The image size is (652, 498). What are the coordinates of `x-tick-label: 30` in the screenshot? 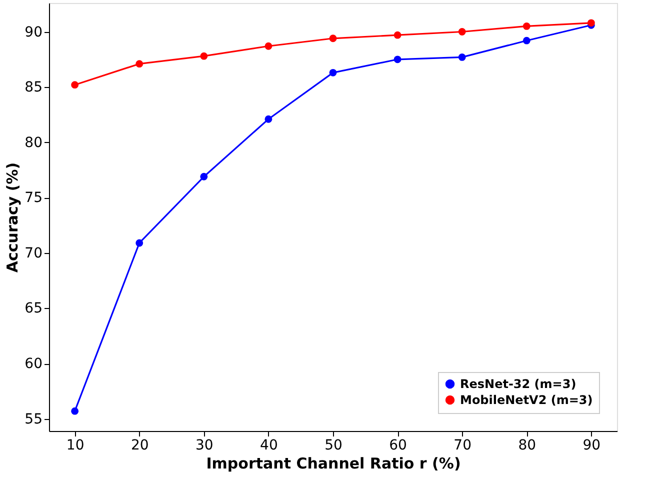 It's located at (204, 446).